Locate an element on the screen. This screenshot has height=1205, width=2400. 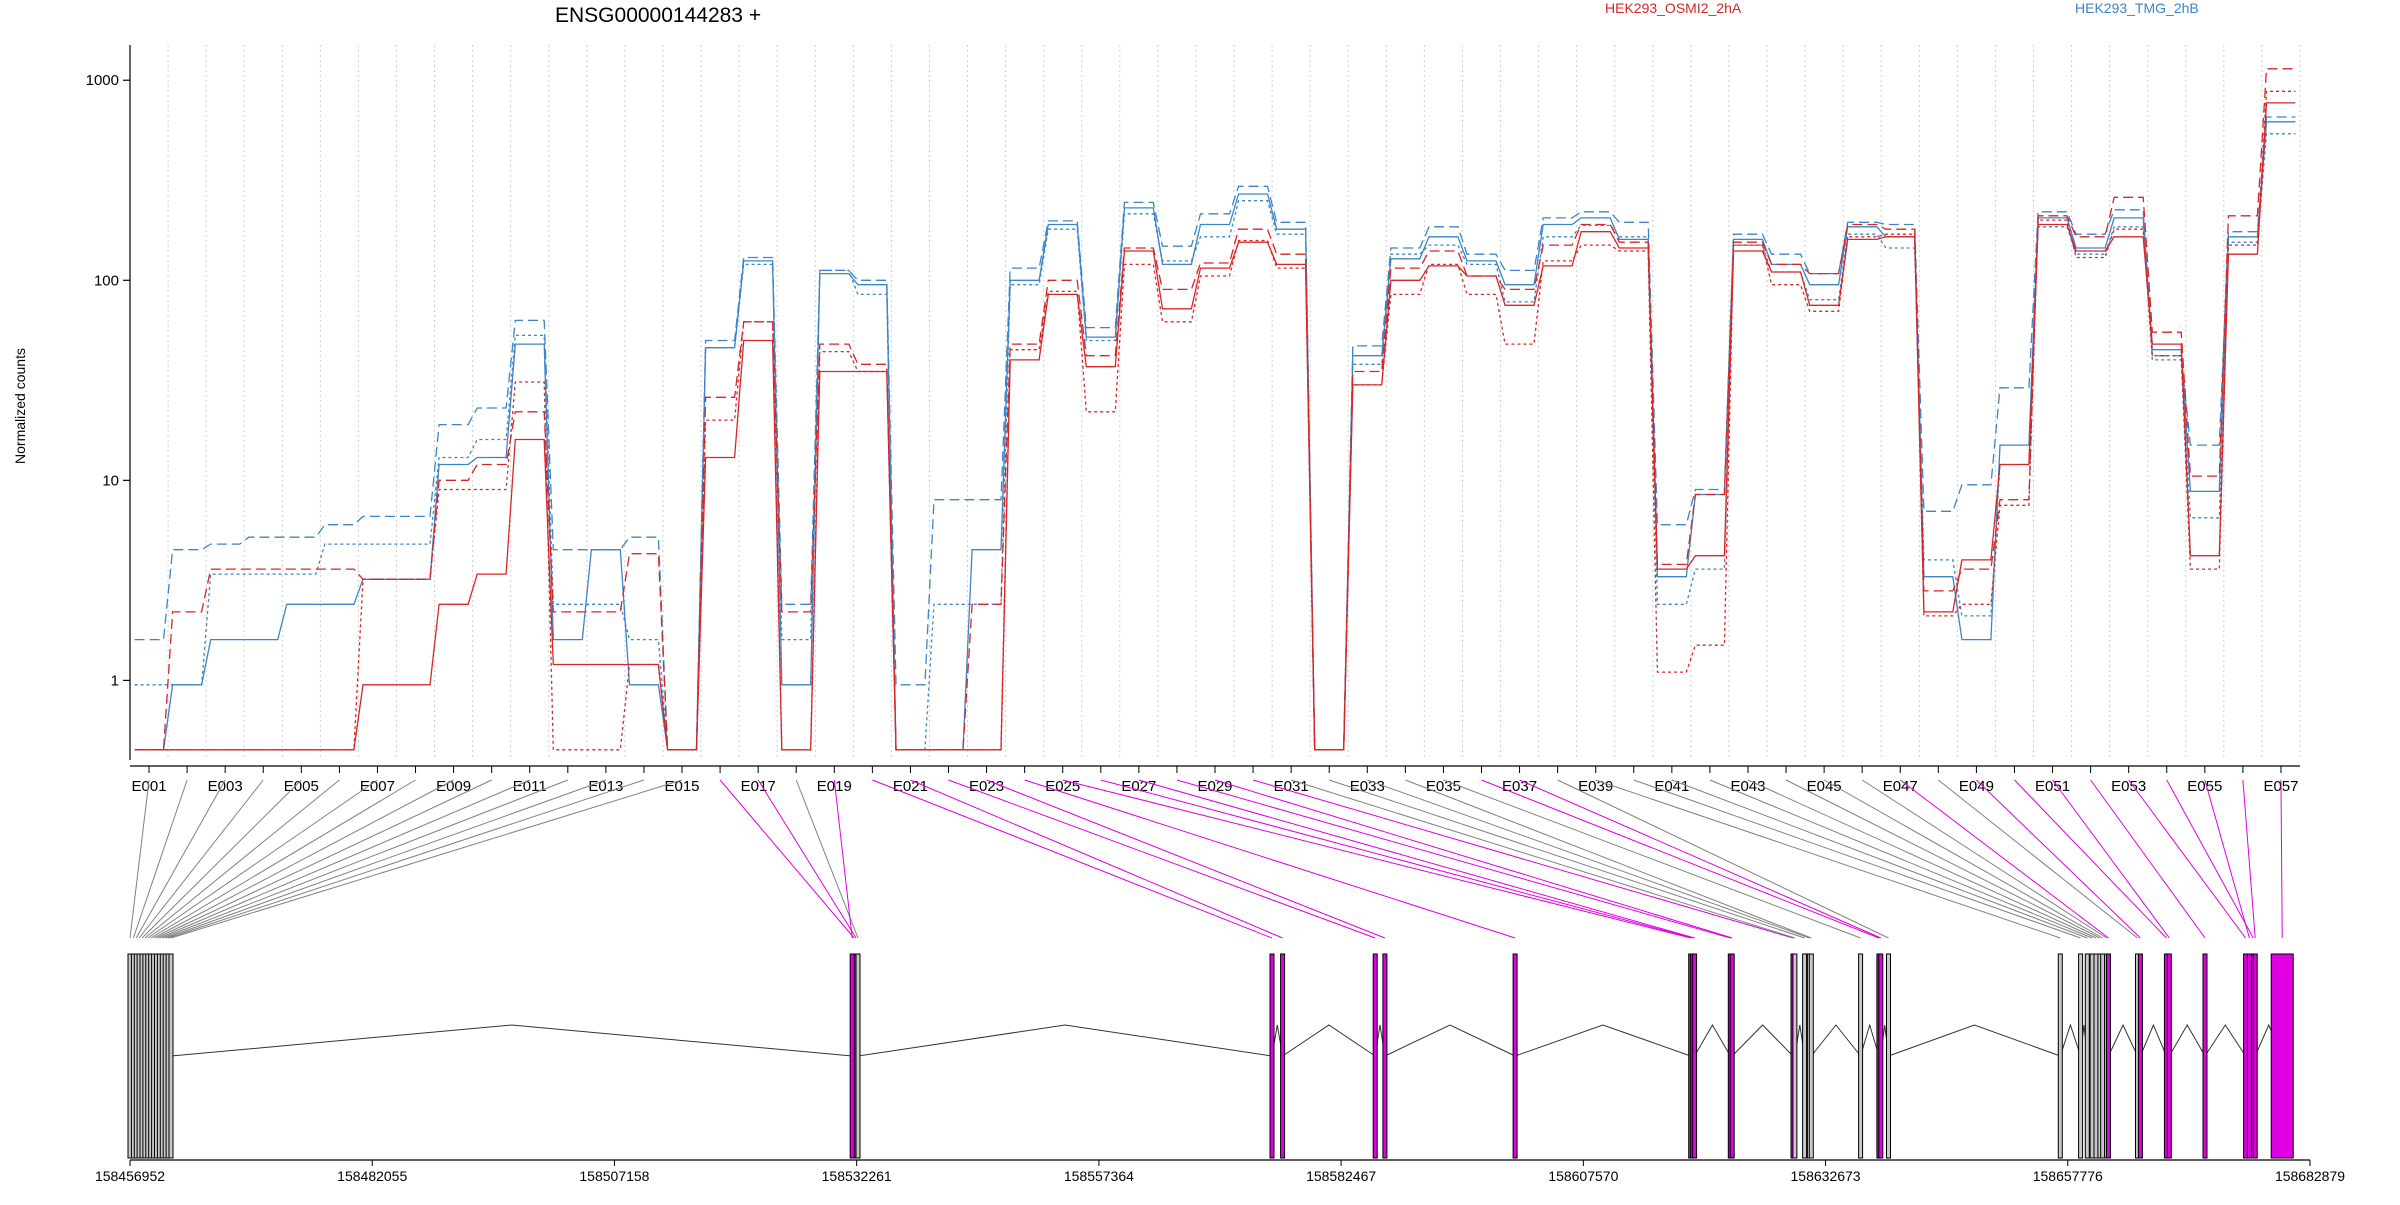
coordinate-tick-label: 158532261 is located at coordinates (857, 1176).